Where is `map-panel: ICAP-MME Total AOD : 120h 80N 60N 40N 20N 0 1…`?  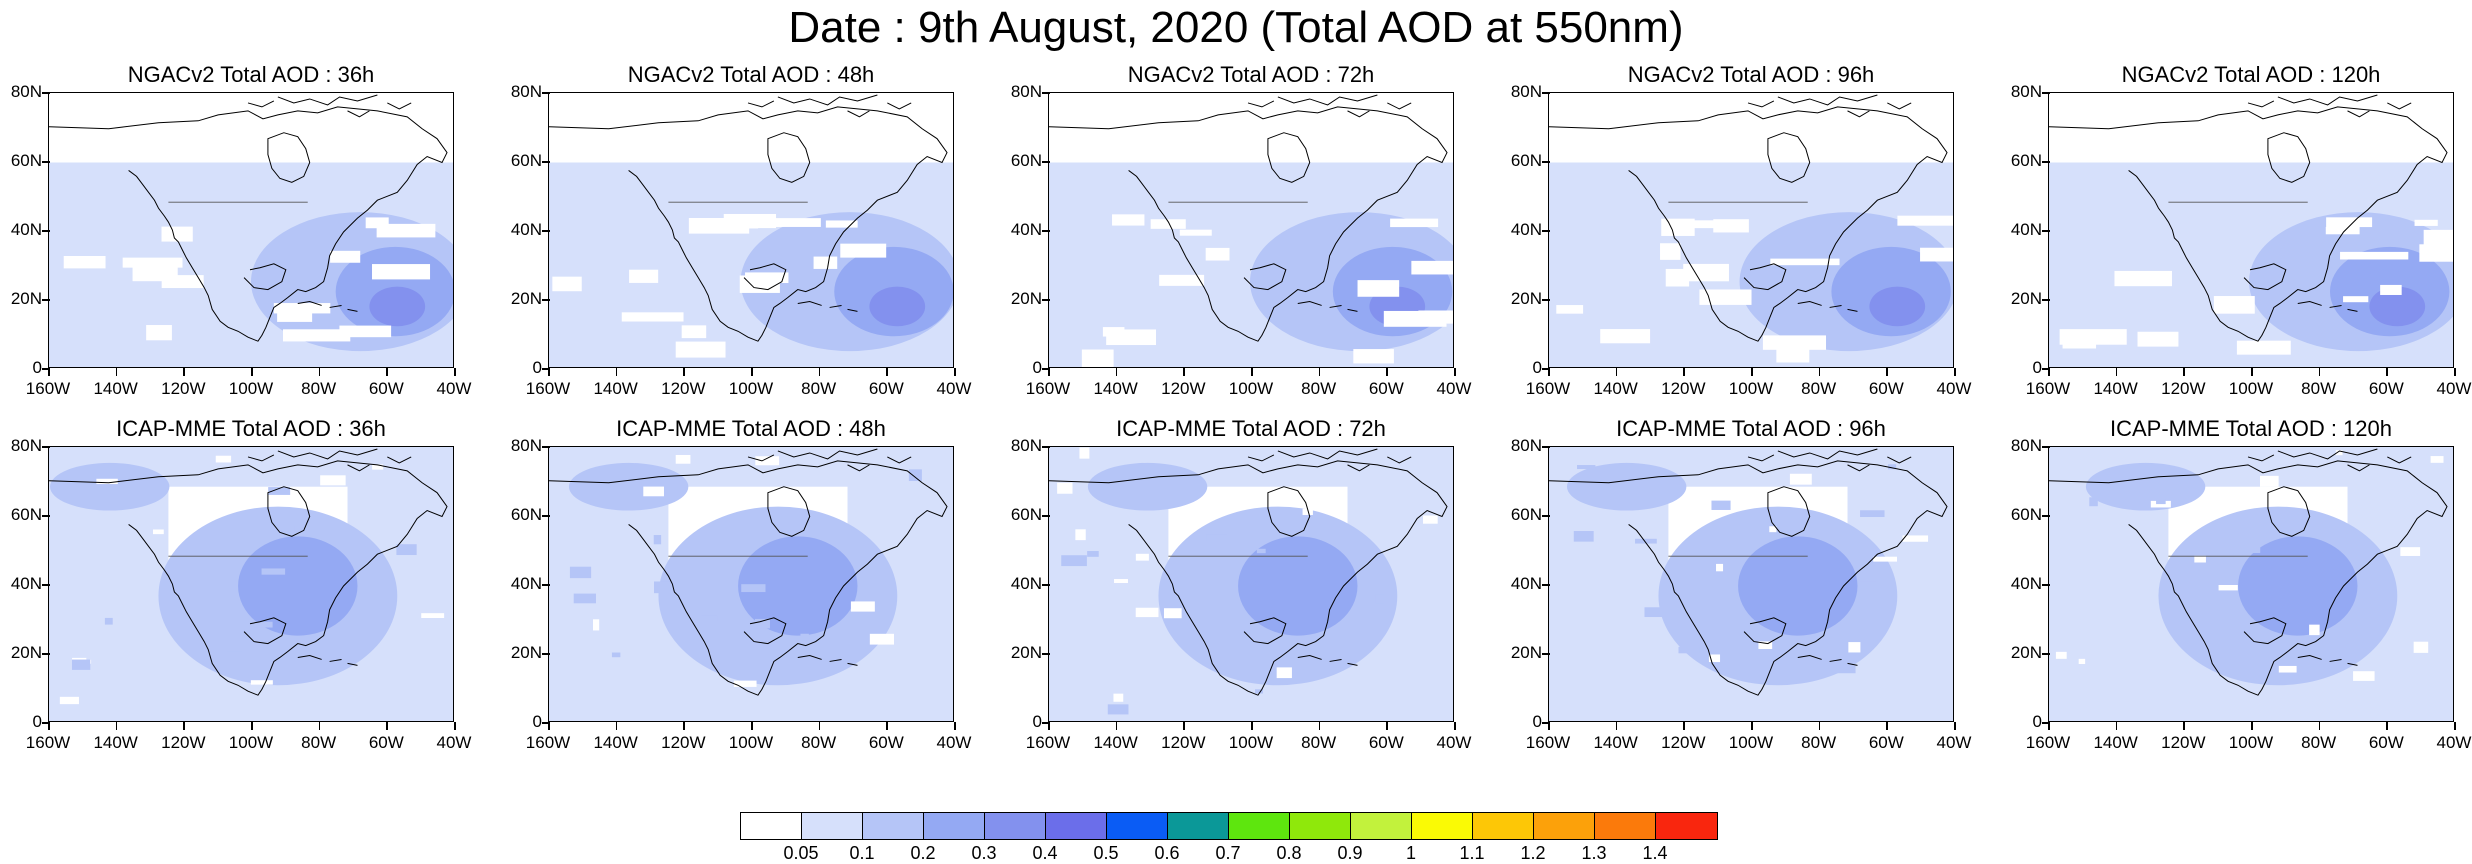 map-panel: ICAP-MME Total AOD : 120h 80N 60N 40N 20N 0 1… is located at coordinates (2241, 584).